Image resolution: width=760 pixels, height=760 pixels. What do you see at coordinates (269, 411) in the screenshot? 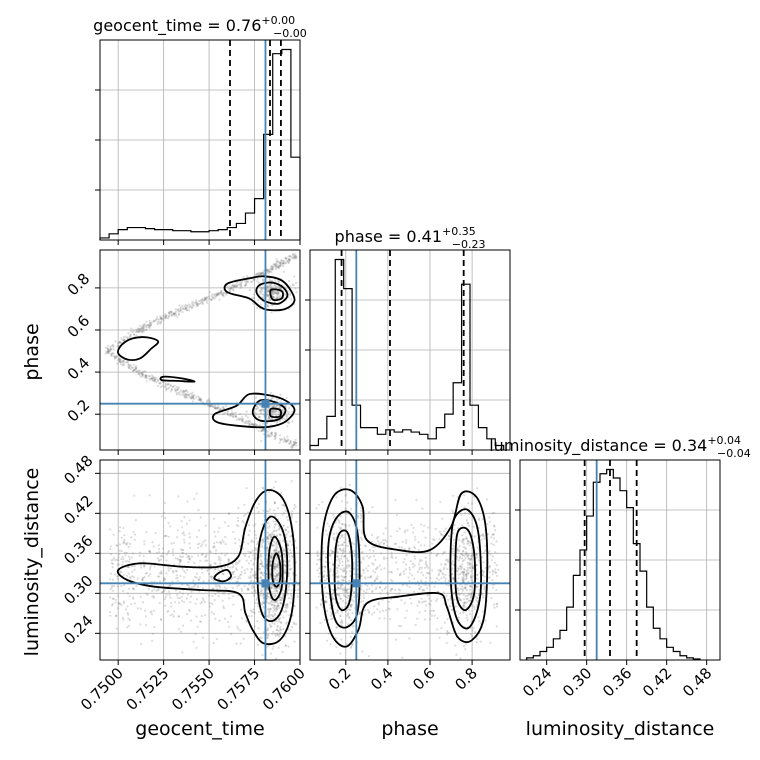
I see `contour-line` at bounding box center [269, 411].